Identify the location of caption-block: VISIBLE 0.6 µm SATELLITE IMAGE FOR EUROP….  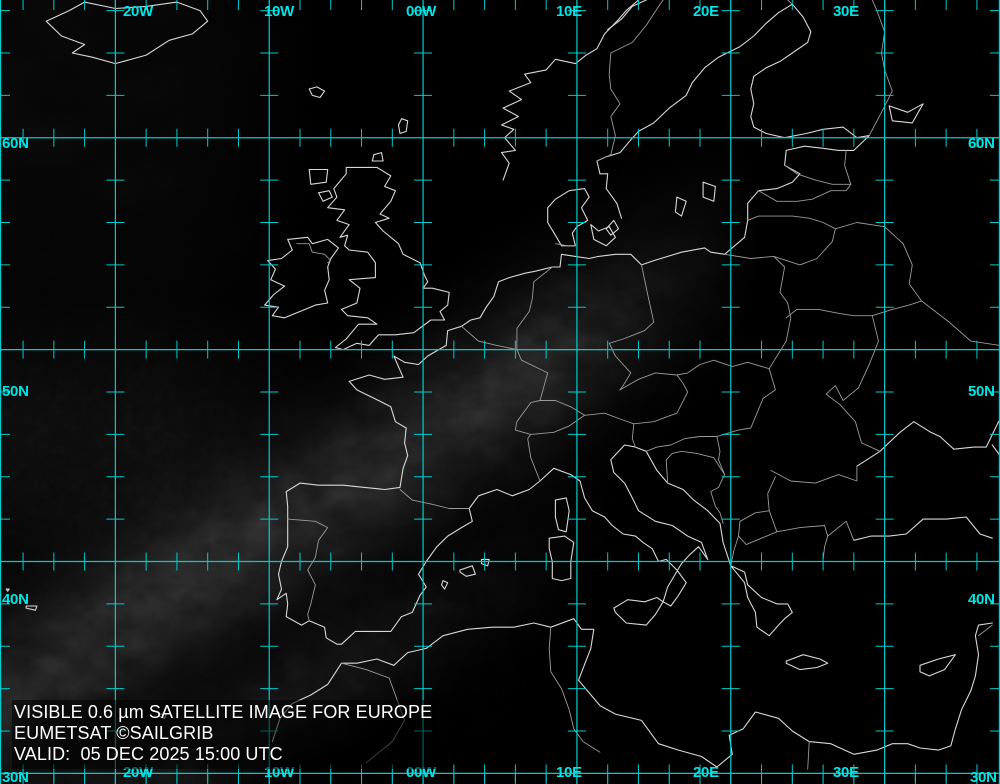
(225, 734).